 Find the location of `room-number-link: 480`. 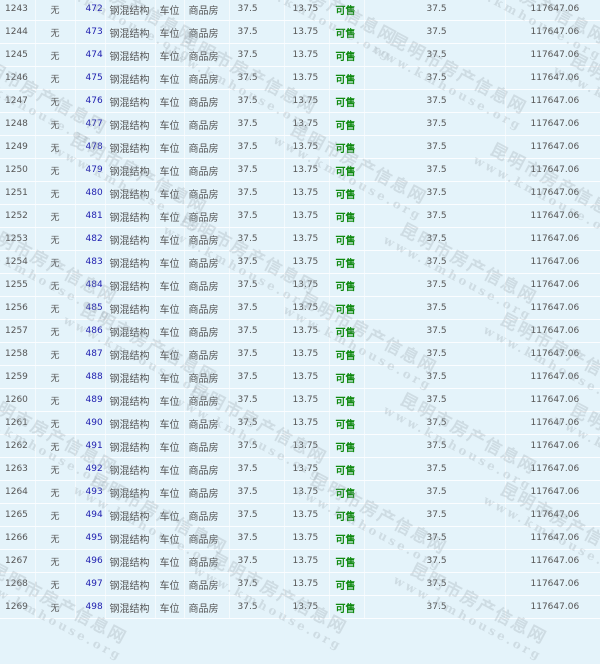

room-number-link: 480 is located at coordinates (94, 193).